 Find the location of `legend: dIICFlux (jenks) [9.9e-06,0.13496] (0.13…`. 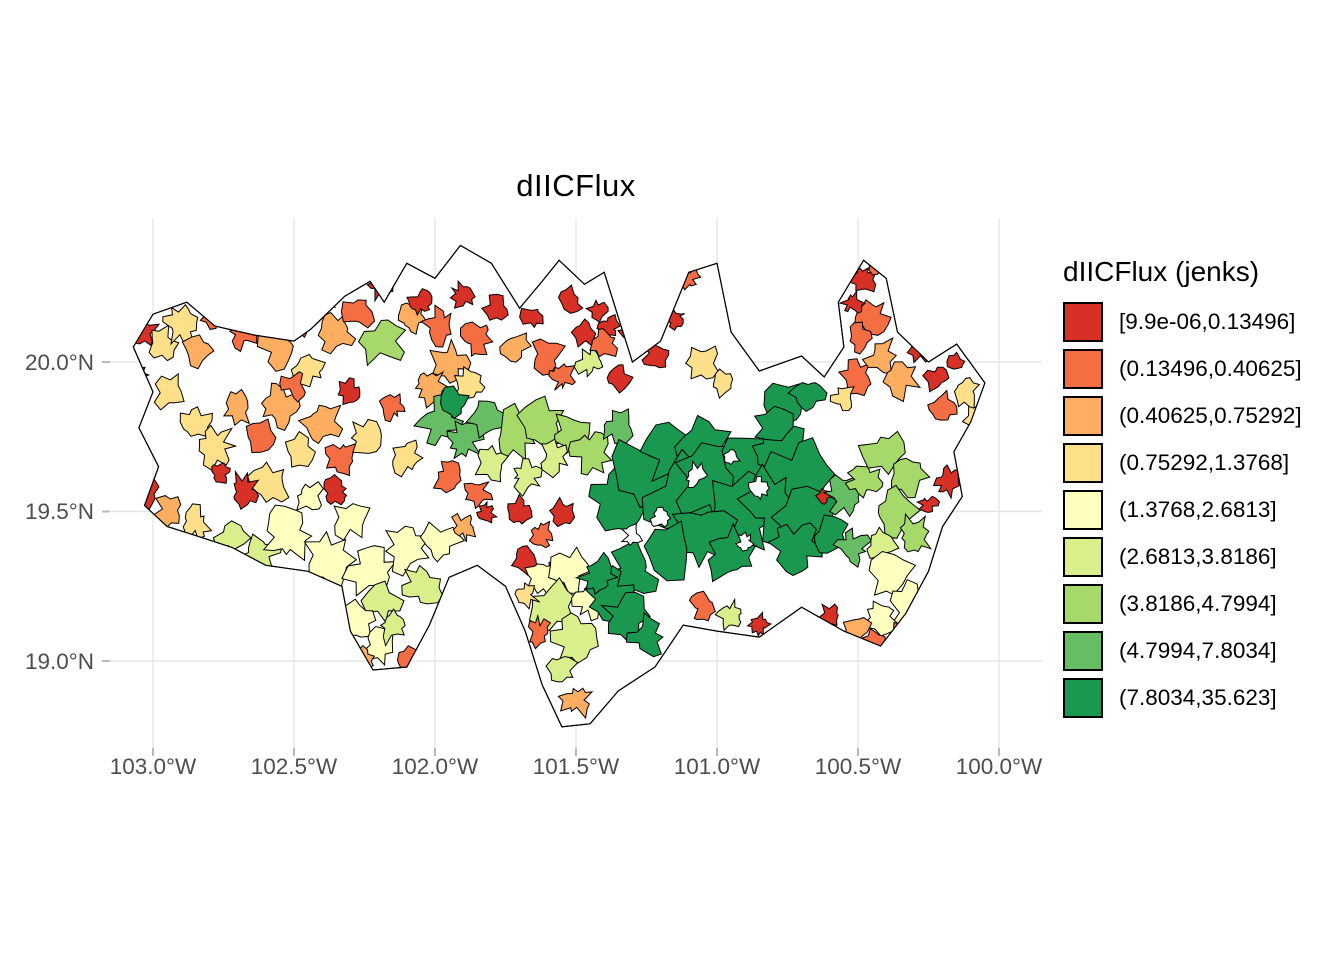

legend: dIICFlux (jenks) [9.9e-06,0.13496] (0.13… is located at coordinates (1198, 490).